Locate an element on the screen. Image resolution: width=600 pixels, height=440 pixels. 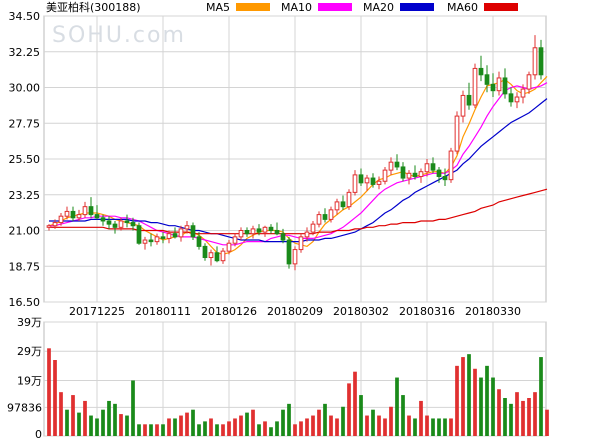
price-y-tick-label: 27.75 is located at coordinates (25, 123).